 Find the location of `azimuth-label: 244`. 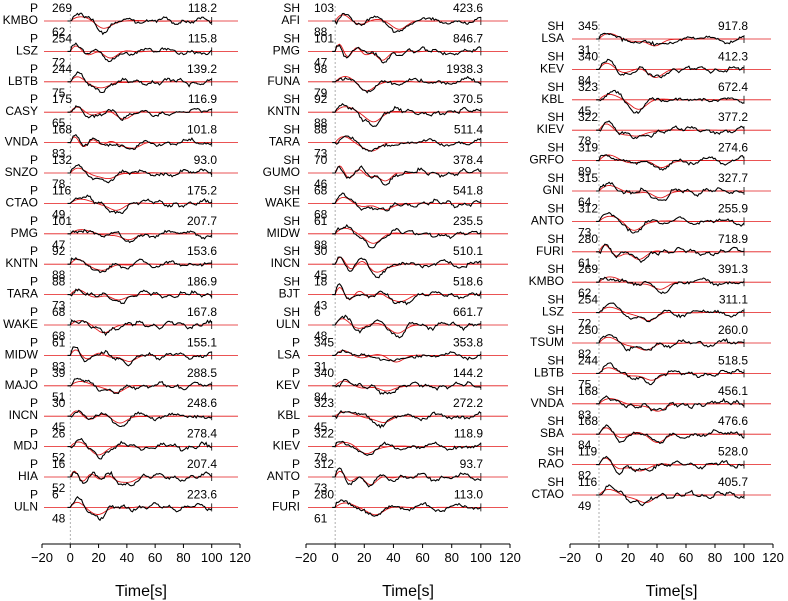

azimuth-label: 244 is located at coordinates (62, 69).